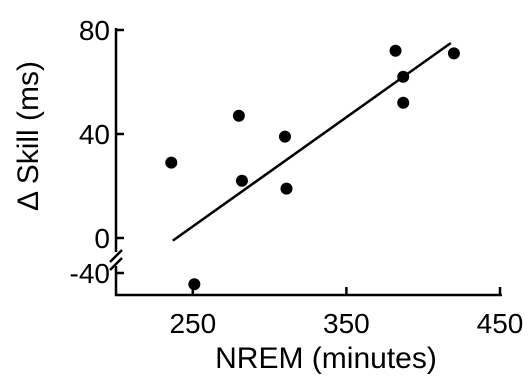 This screenshot has height=377, width=528. I want to click on y-tick-label: -40, so click(90, 273).